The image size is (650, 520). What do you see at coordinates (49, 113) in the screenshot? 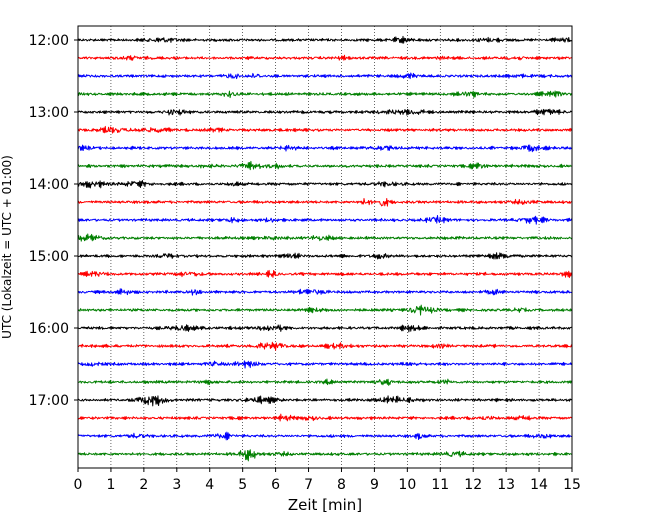
I see `y-tick-label-13:00: 13:00` at bounding box center [49, 113].